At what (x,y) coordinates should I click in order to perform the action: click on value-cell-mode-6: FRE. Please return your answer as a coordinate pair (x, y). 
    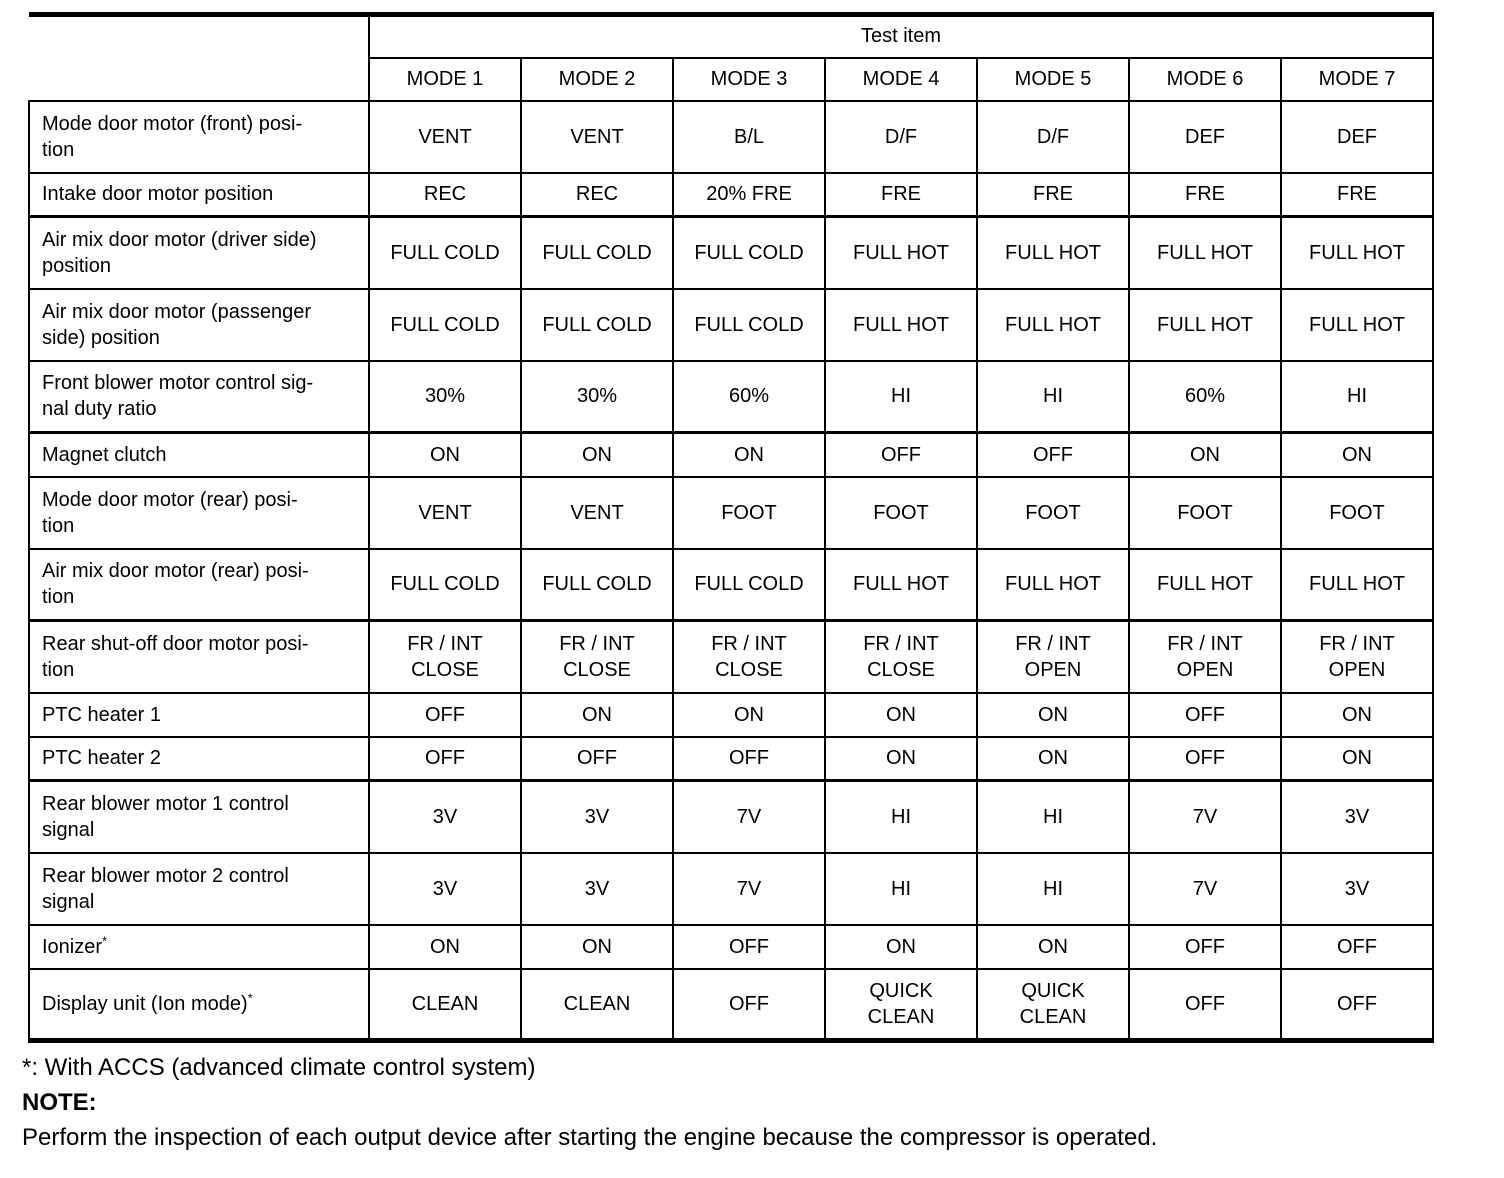
    Looking at the image, I should click on (1205, 194).